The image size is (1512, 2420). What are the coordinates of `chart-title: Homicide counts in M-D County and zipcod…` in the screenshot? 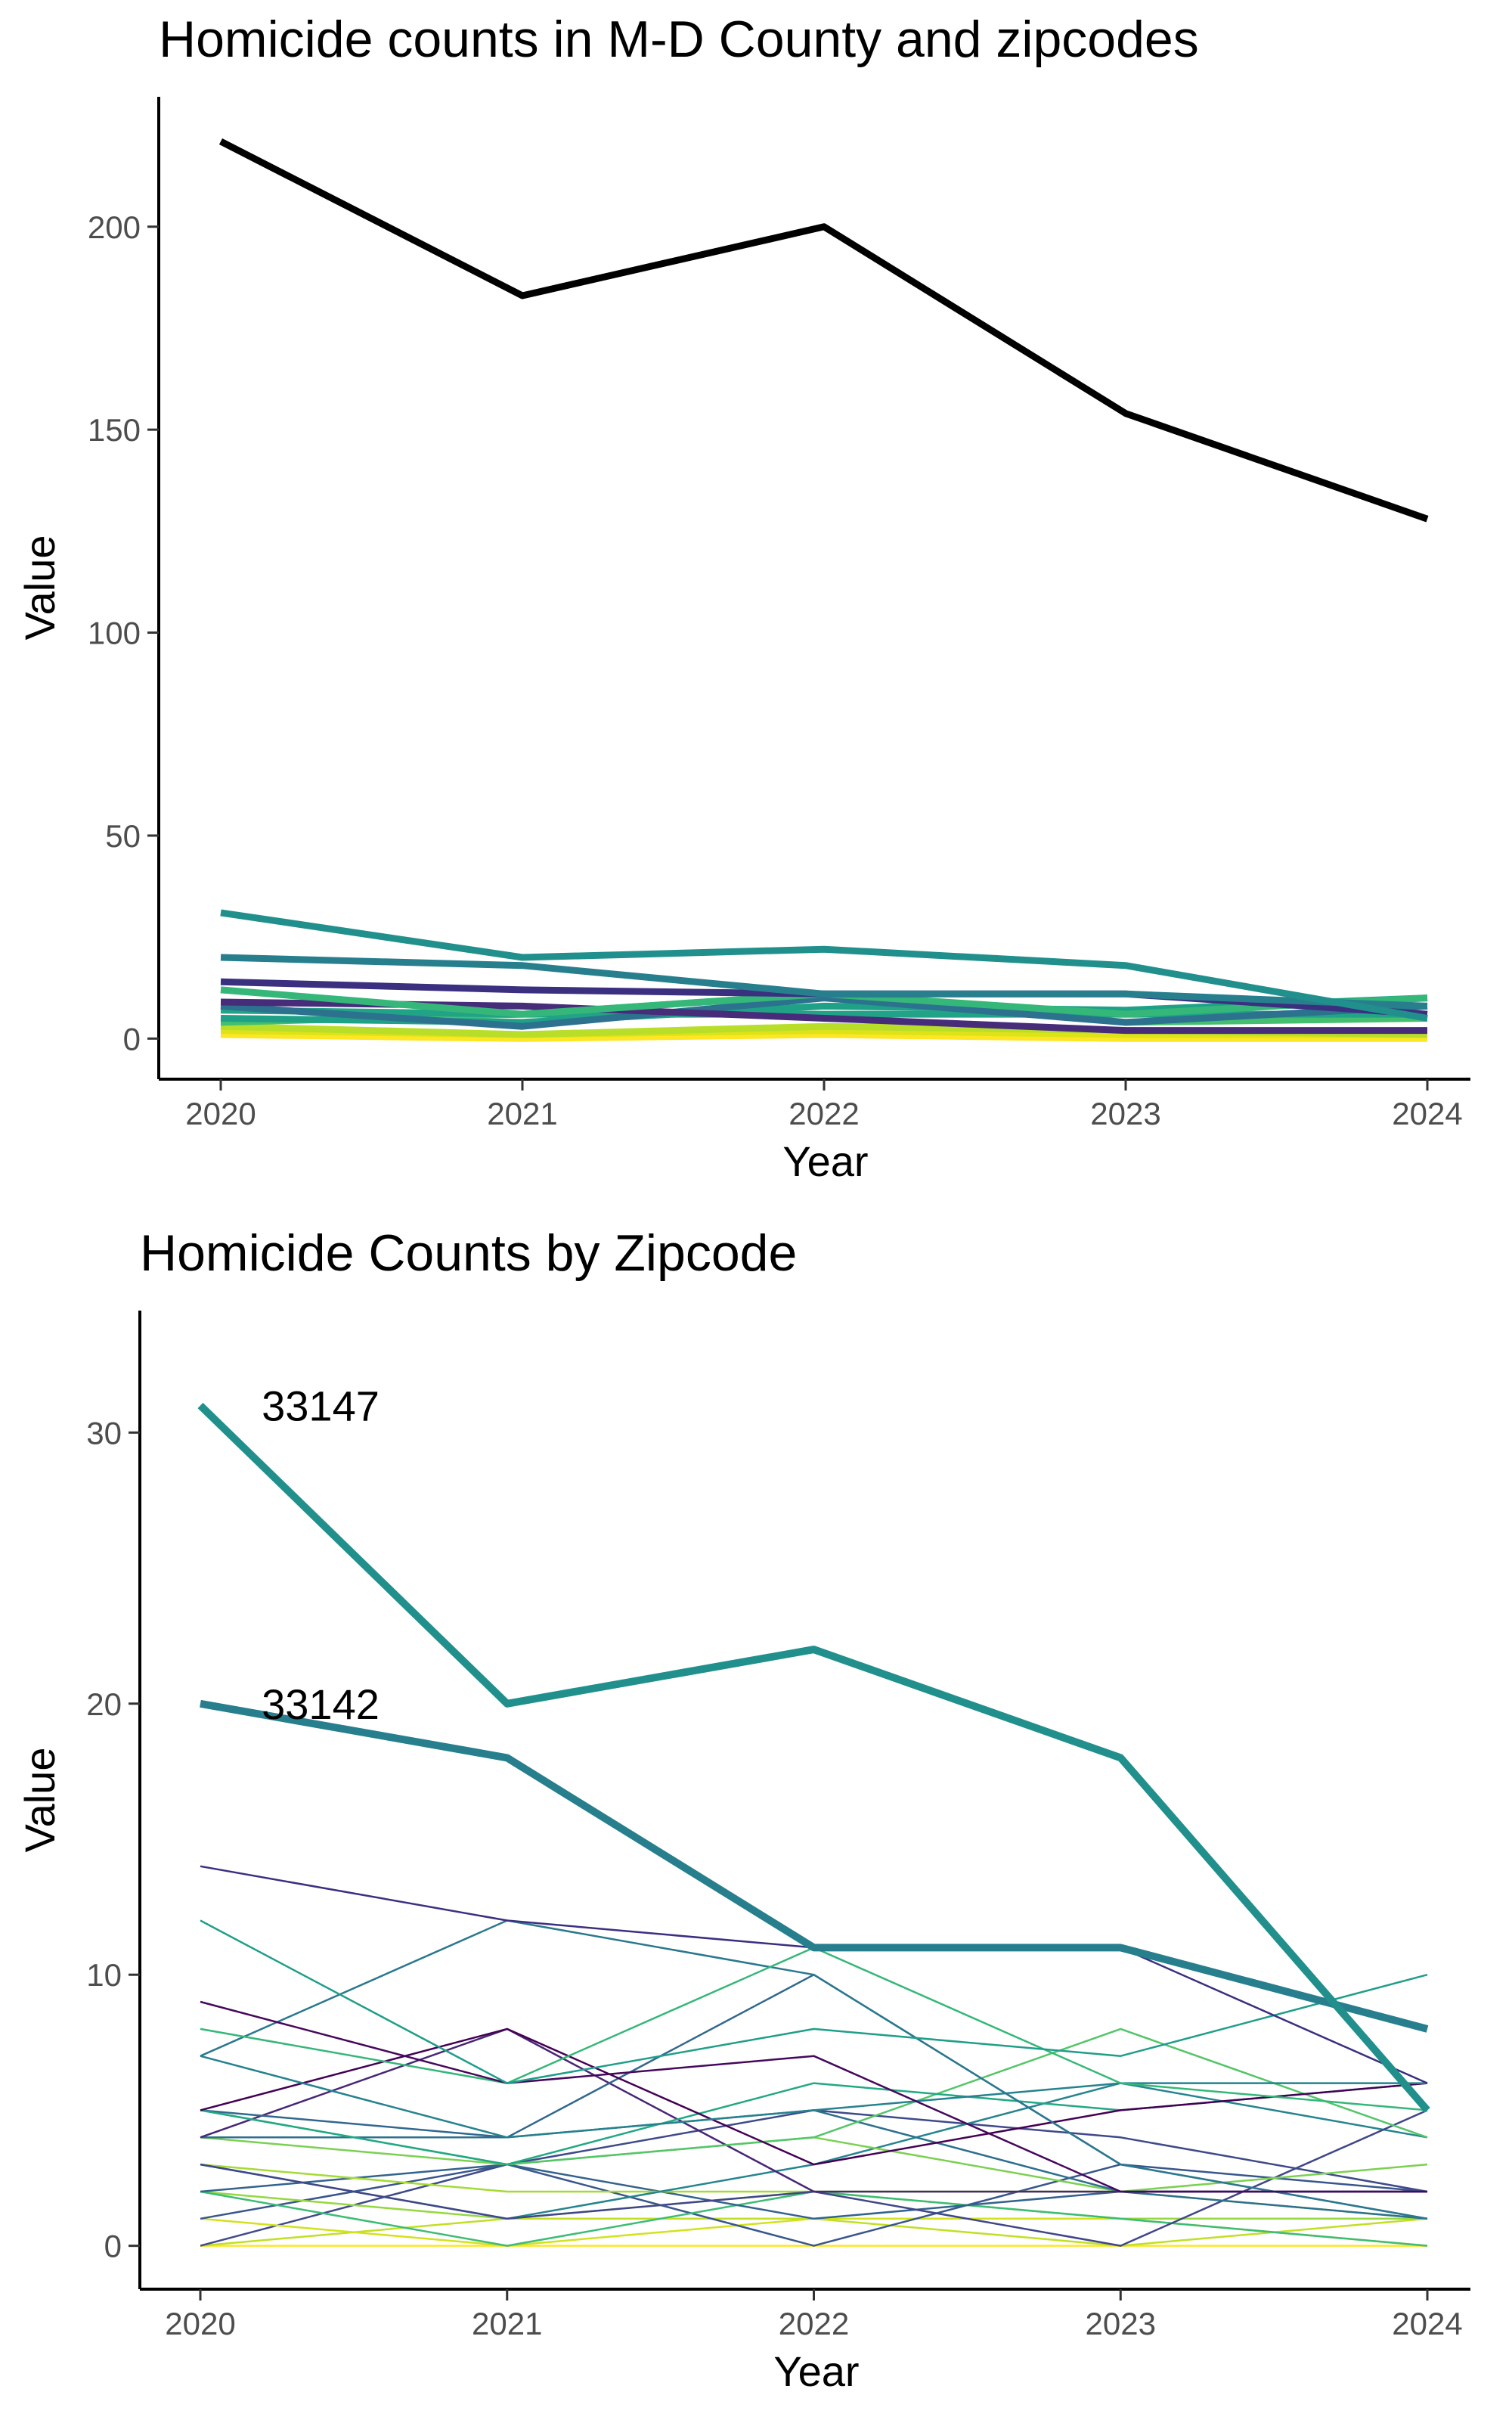 It's located at (679, 39).